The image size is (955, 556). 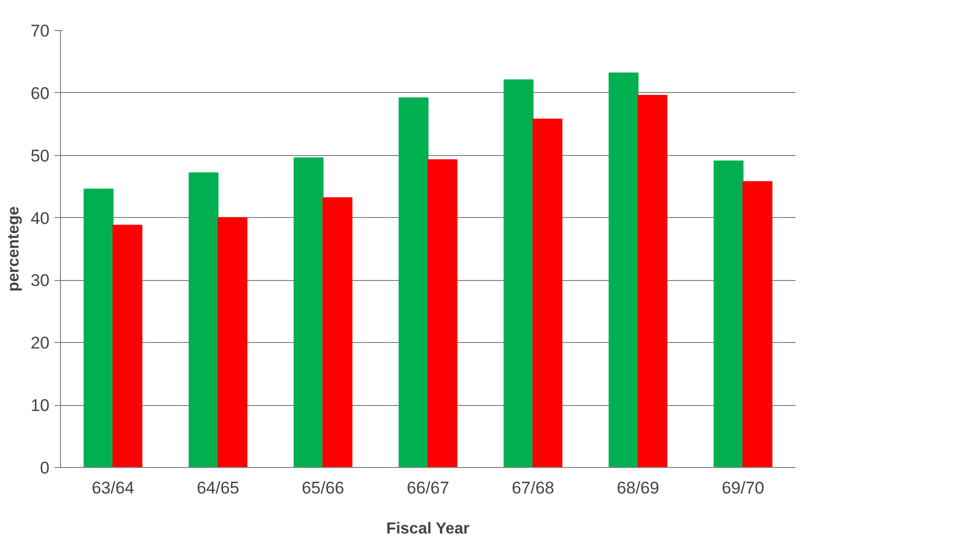 I want to click on x-tick-label: 65/66, so click(x=323, y=488).